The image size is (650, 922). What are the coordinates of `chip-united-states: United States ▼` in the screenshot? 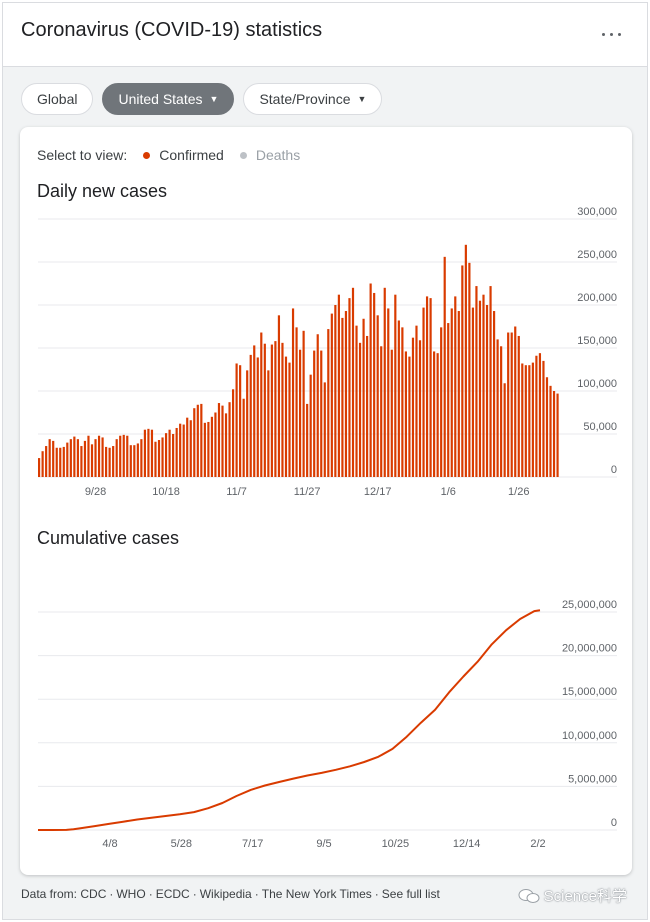 It's located at (168, 99).